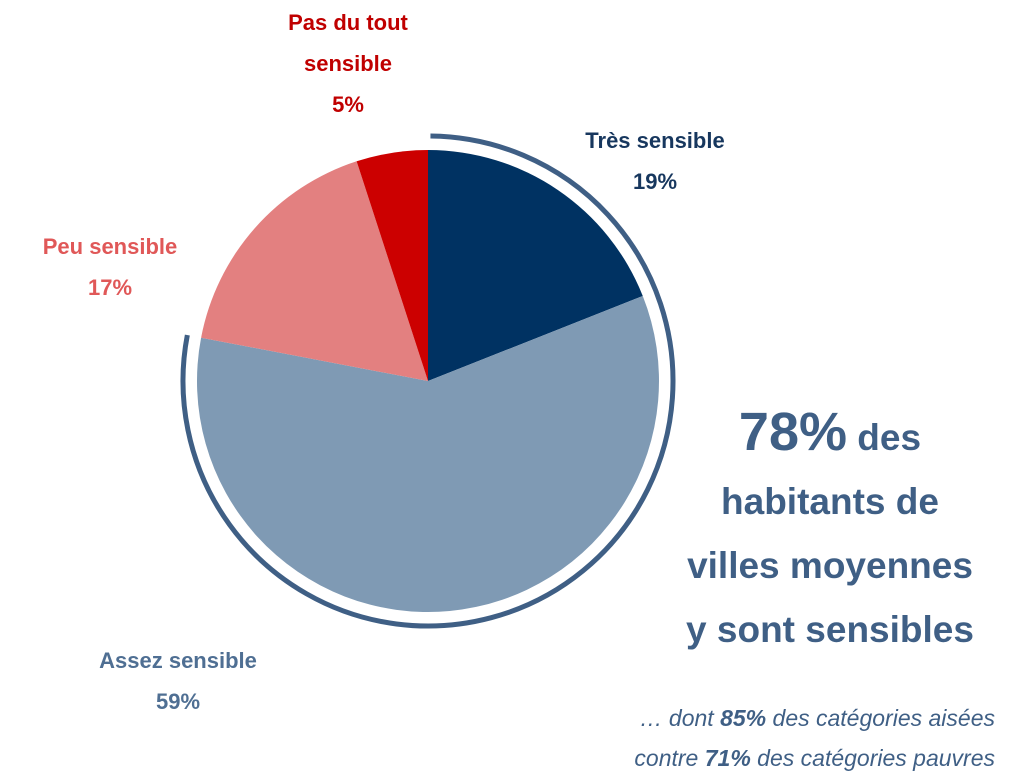 This screenshot has width=1027, height=783. I want to click on headline-first-line: 78% des, so click(828, 435).